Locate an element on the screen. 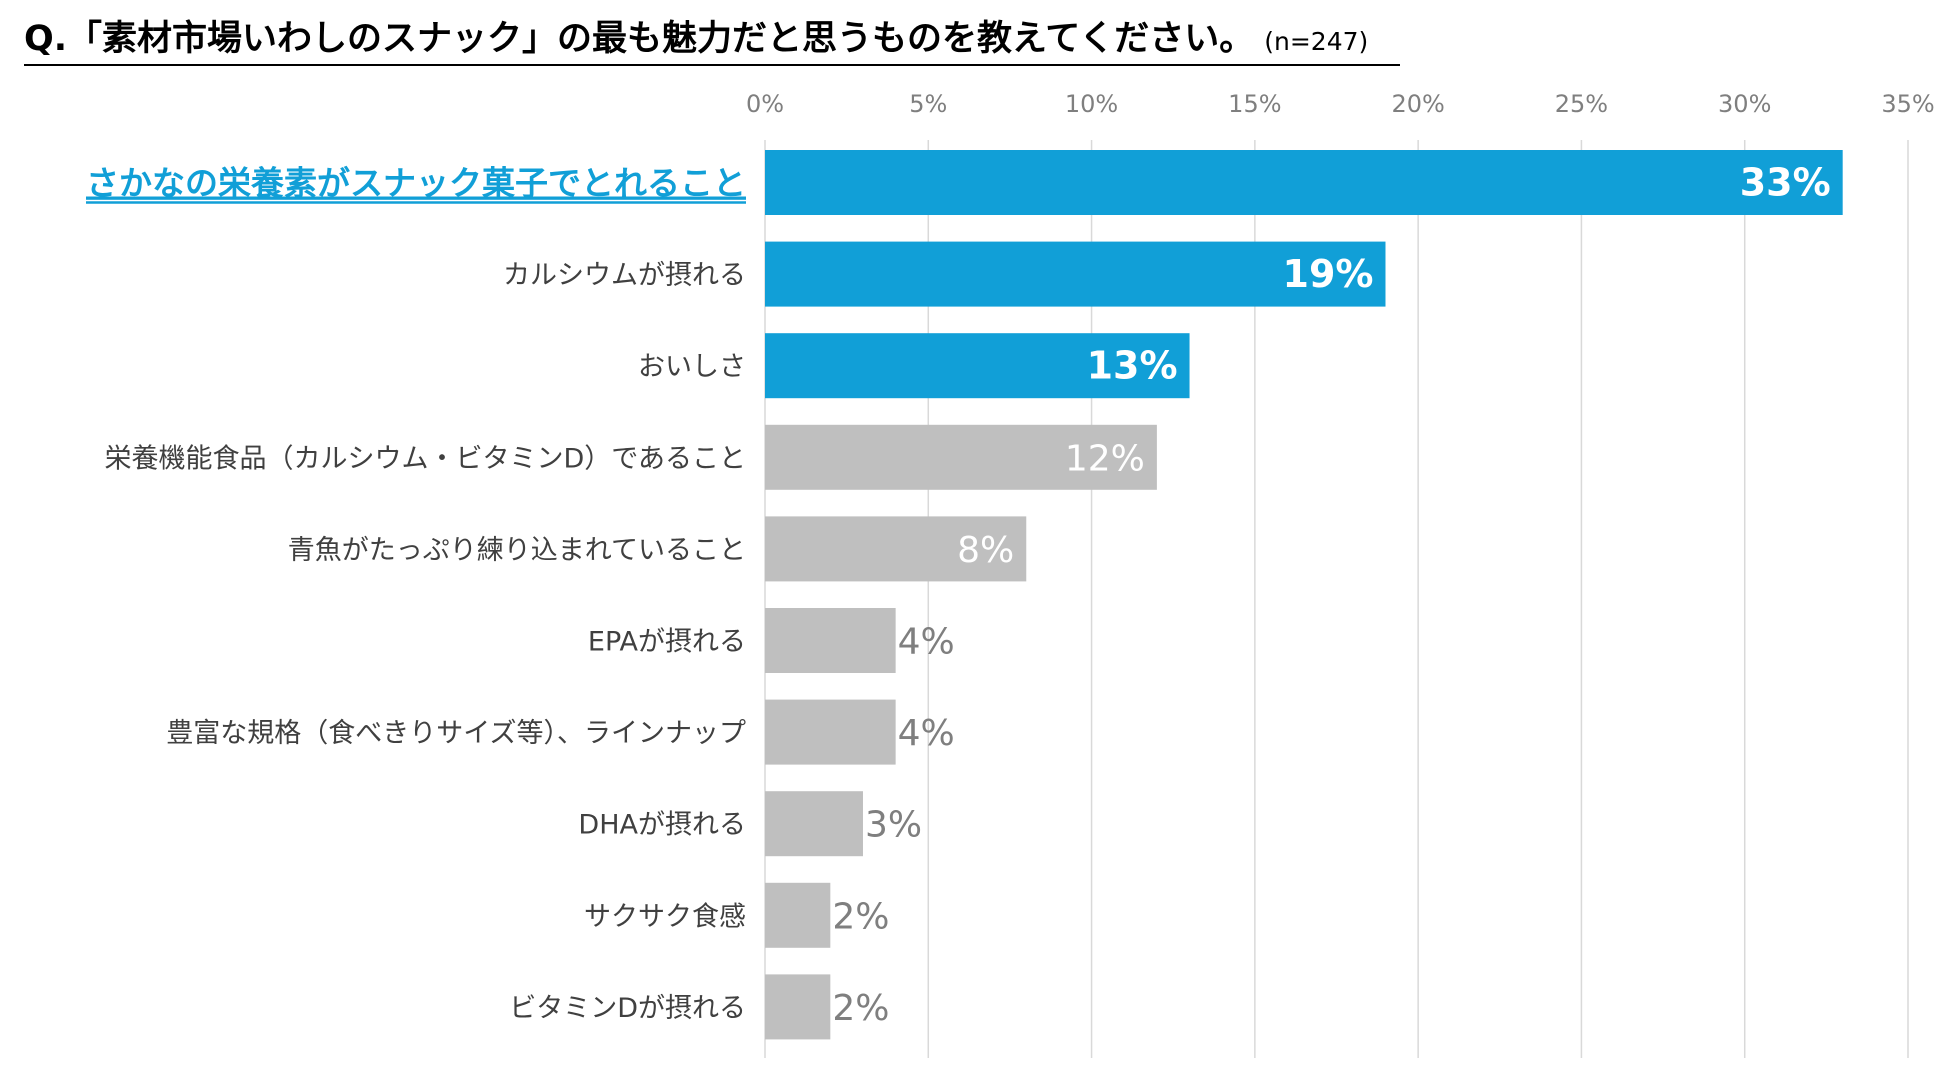 The width and height of the screenshot is (1950, 1072). category-label: EPAが摂れる is located at coordinates (667, 642).